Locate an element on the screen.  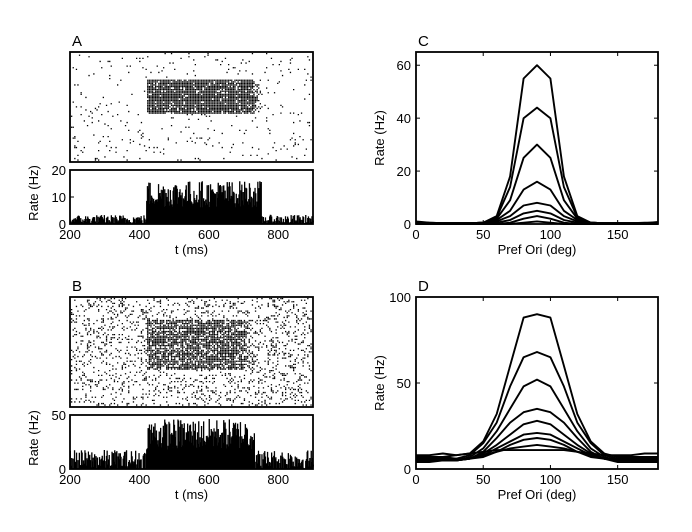
series-line-c1 is located at coordinates (537, 453).